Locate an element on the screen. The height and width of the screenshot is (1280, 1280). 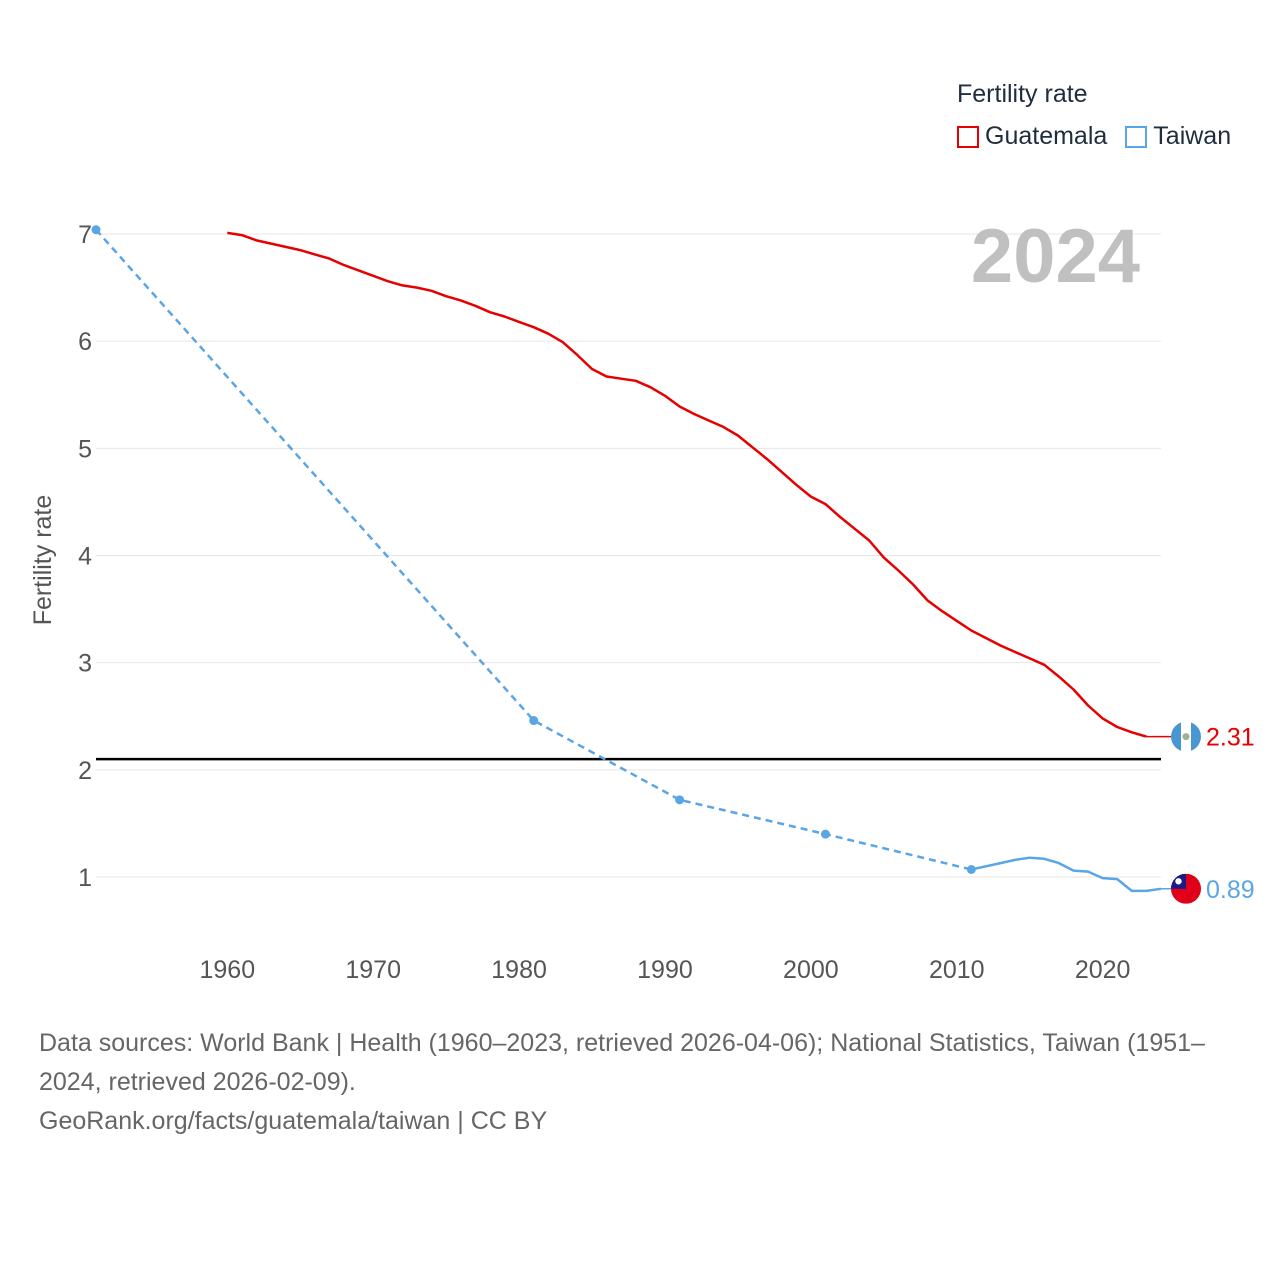
x-axis-ticks: 1960 1970 1980 1990 2000 2010 2020 is located at coordinates (664, 970).